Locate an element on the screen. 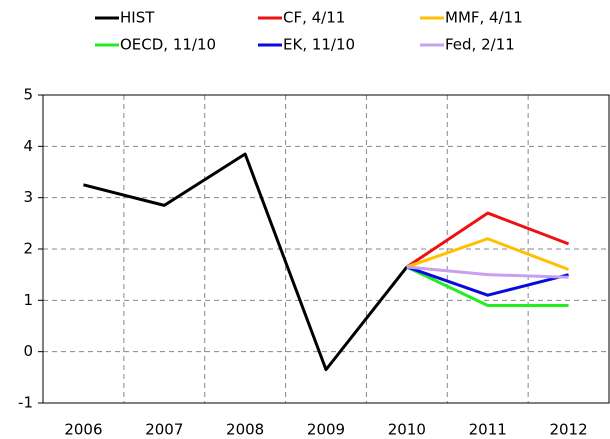 The width and height of the screenshot is (610, 439). y-tick-label: 5 is located at coordinates (28, 95).